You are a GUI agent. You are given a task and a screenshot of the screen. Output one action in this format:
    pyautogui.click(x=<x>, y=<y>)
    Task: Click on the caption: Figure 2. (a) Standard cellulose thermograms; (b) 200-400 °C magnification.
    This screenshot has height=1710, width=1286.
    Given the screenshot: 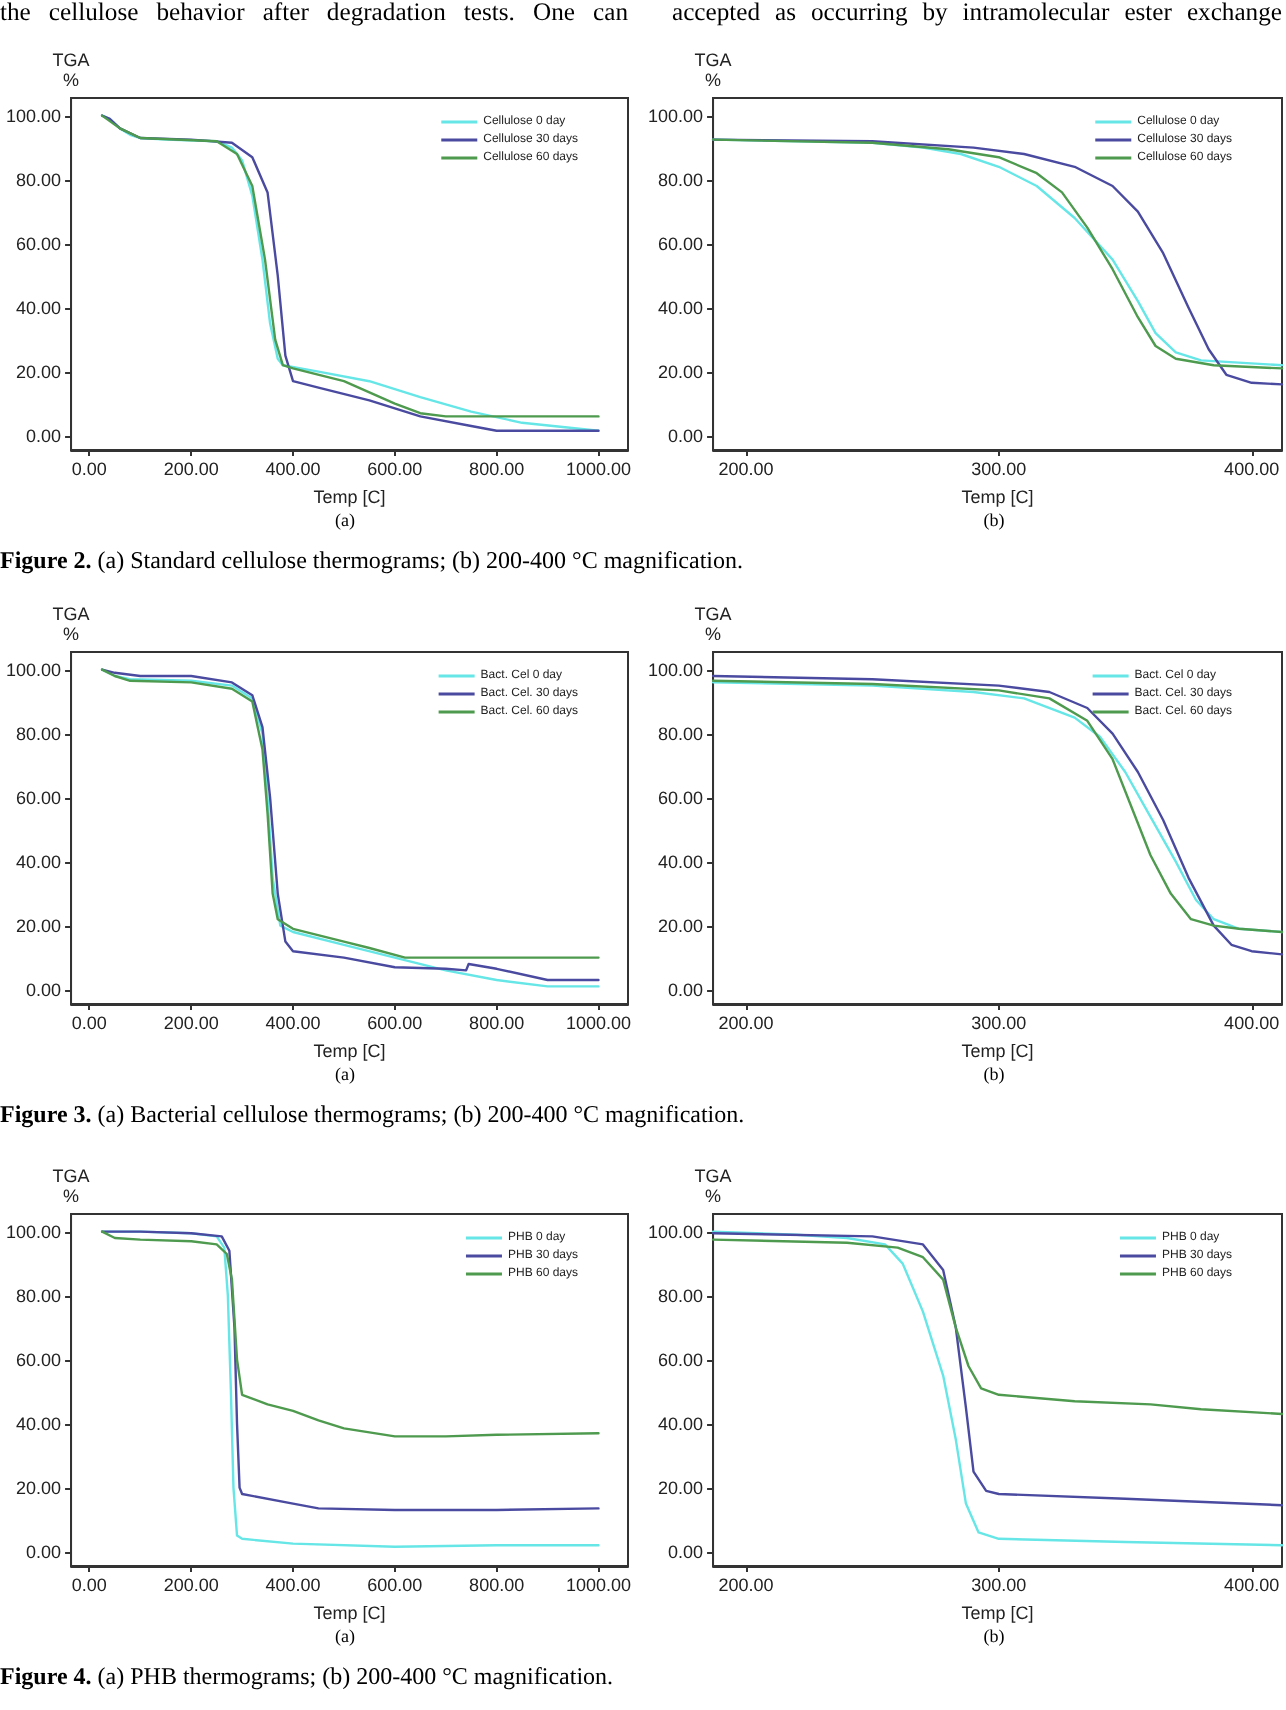 What is the action you would take?
    pyautogui.click(x=371, y=561)
    